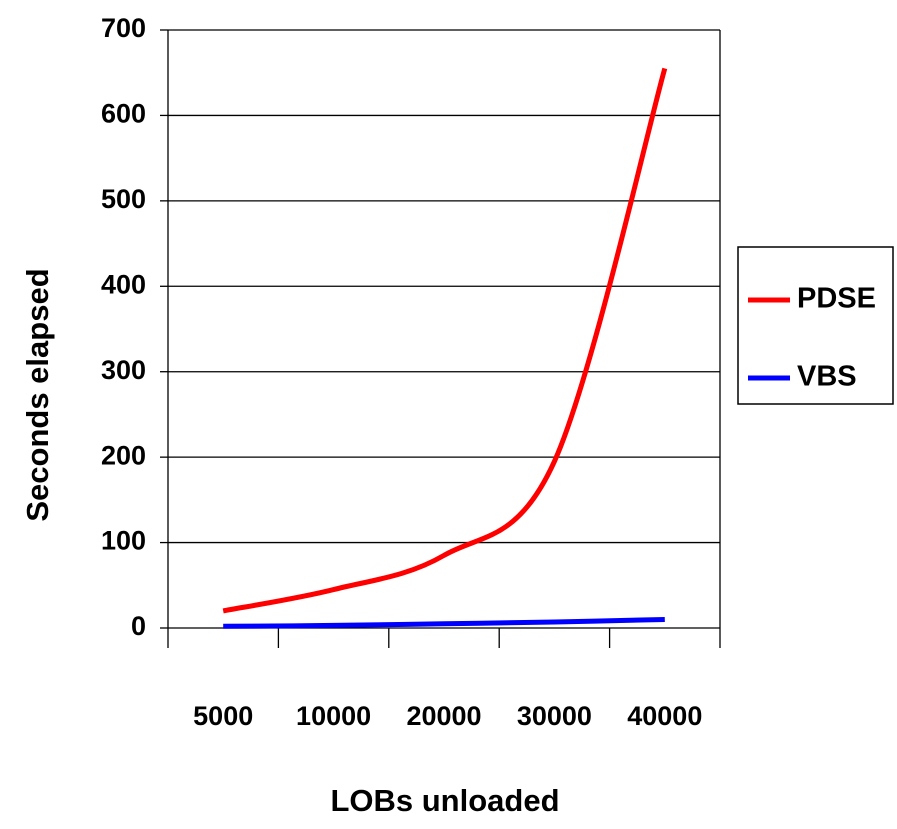  I want to click on legend-label: VBS, so click(827, 377).